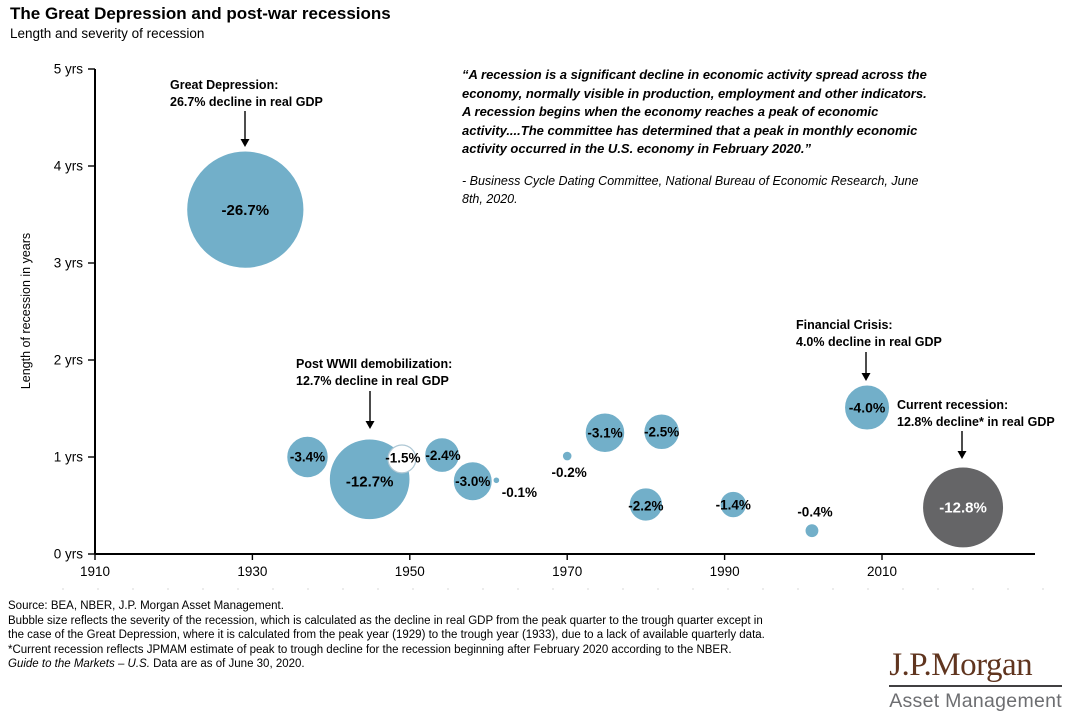 The height and width of the screenshot is (718, 1071). I want to click on y-tick-label: 0 yrs, so click(69, 554).